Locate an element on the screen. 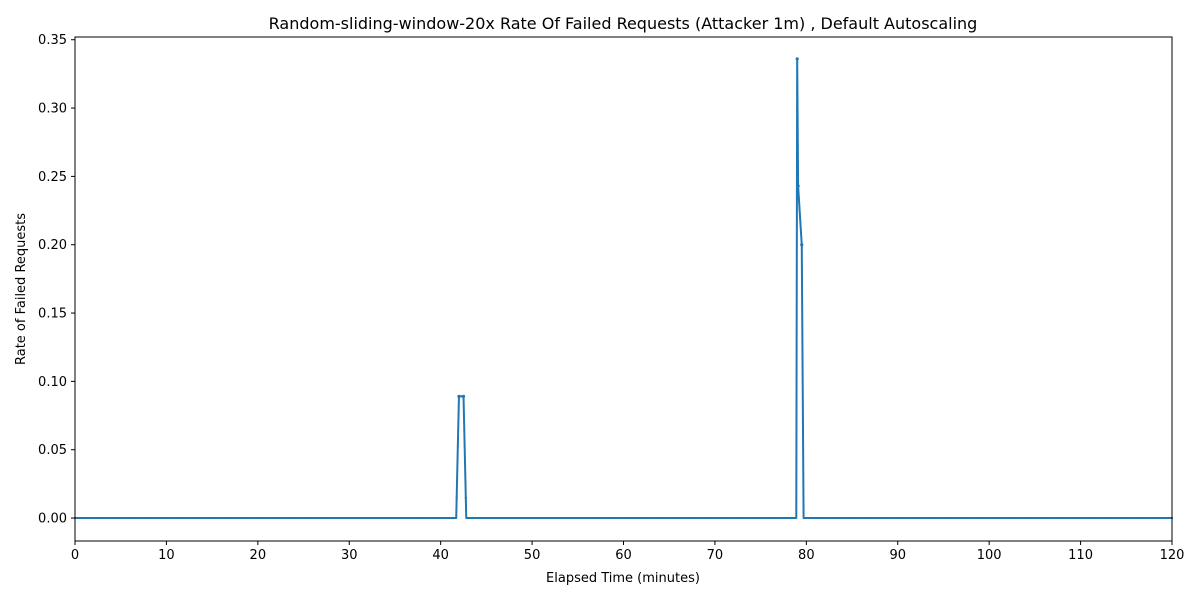  y-tick-label: 0.35 is located at coordinates (52, 40).